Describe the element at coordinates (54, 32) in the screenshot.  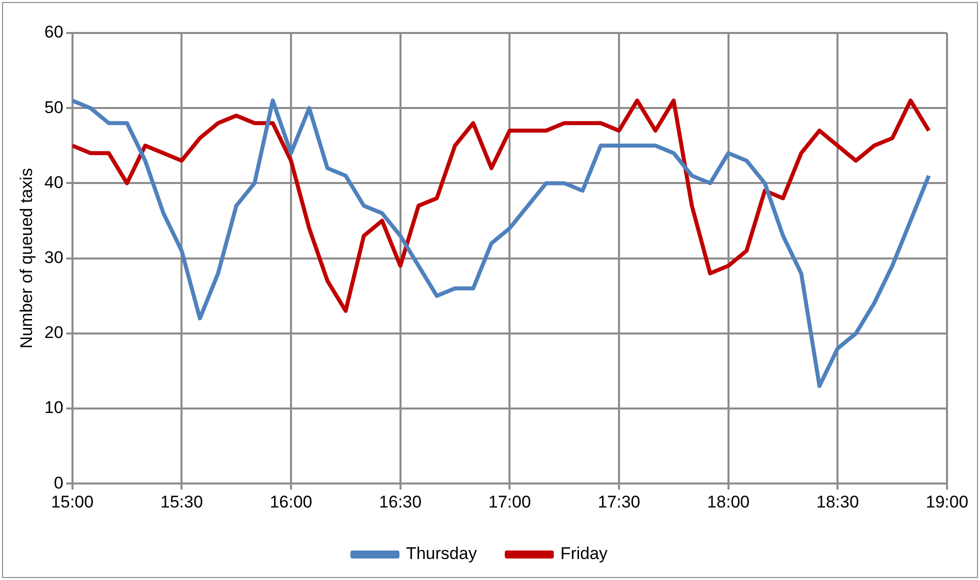
I see `y-tick-label: 60` at that location.